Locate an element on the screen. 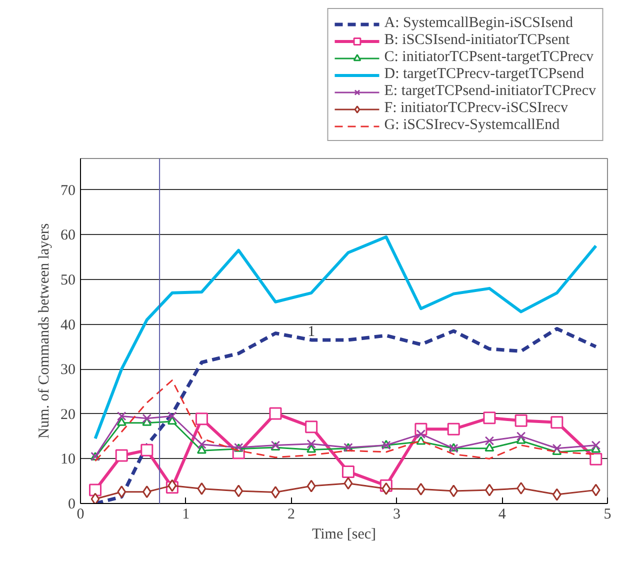 The width and height of the screenshot is (626, 575). legend-label: B: iSCSIsend-initiatorTCPsent is located at coordinates (477, 40).